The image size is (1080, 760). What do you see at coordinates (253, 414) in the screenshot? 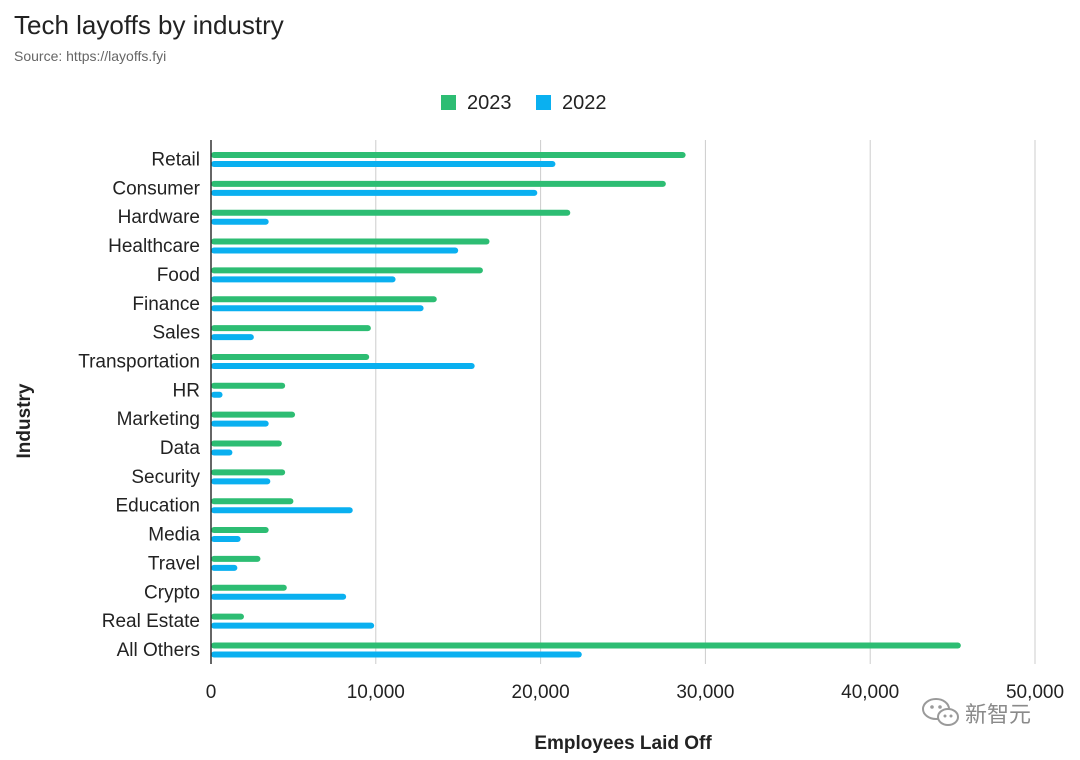
I see `bar-2023-marketing` at bounding box center [253, 414].